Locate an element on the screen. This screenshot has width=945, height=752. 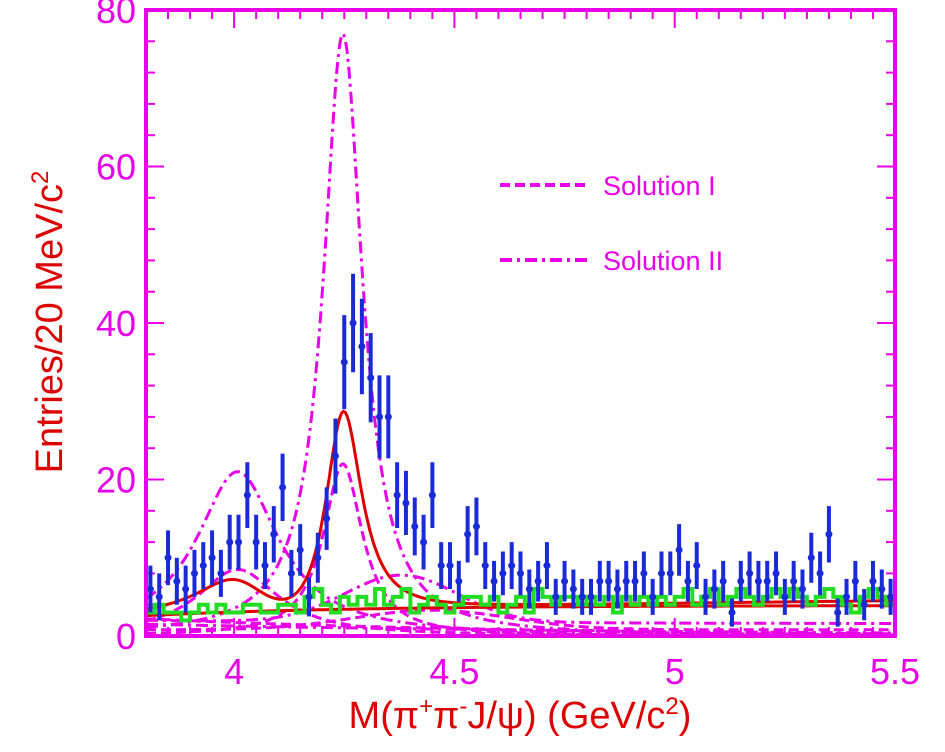
legend-label-solution-1: Solution I is located at coordinates (659, 186).